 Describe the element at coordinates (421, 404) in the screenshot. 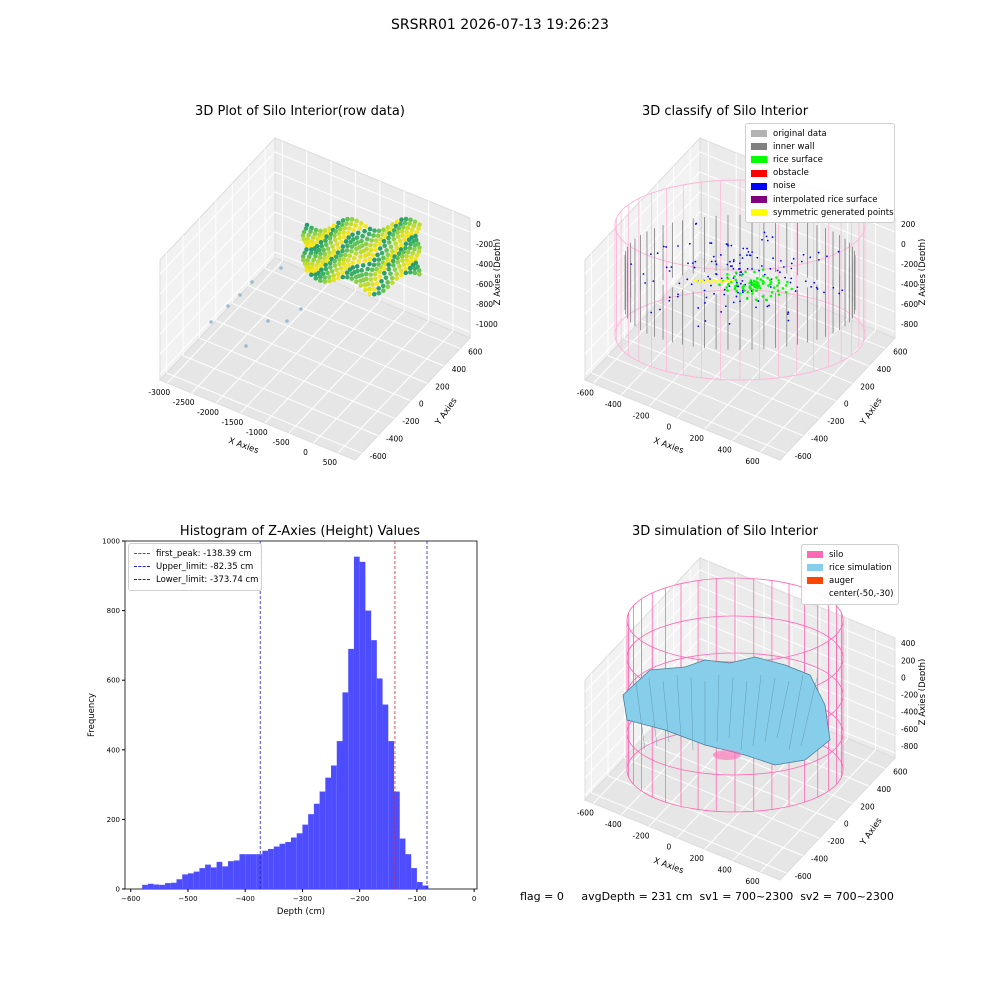

I see `y-tick-label: 0` at that location.